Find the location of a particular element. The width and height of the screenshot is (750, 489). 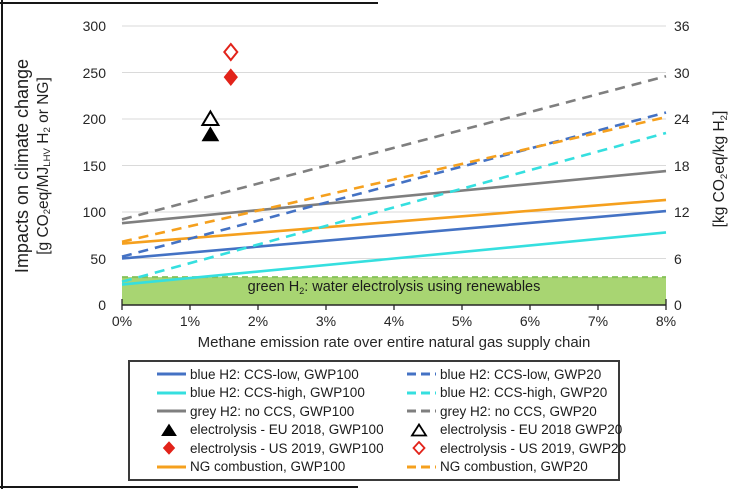

y-left-tick-label: 50 is located at coordinates (98, 258).